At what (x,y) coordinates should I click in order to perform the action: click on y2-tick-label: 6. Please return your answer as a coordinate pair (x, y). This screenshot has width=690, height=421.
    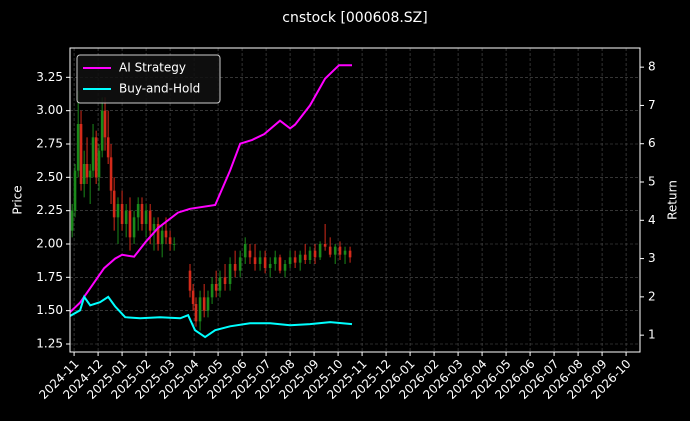
    Looking at the image, I should click on (652, 143).